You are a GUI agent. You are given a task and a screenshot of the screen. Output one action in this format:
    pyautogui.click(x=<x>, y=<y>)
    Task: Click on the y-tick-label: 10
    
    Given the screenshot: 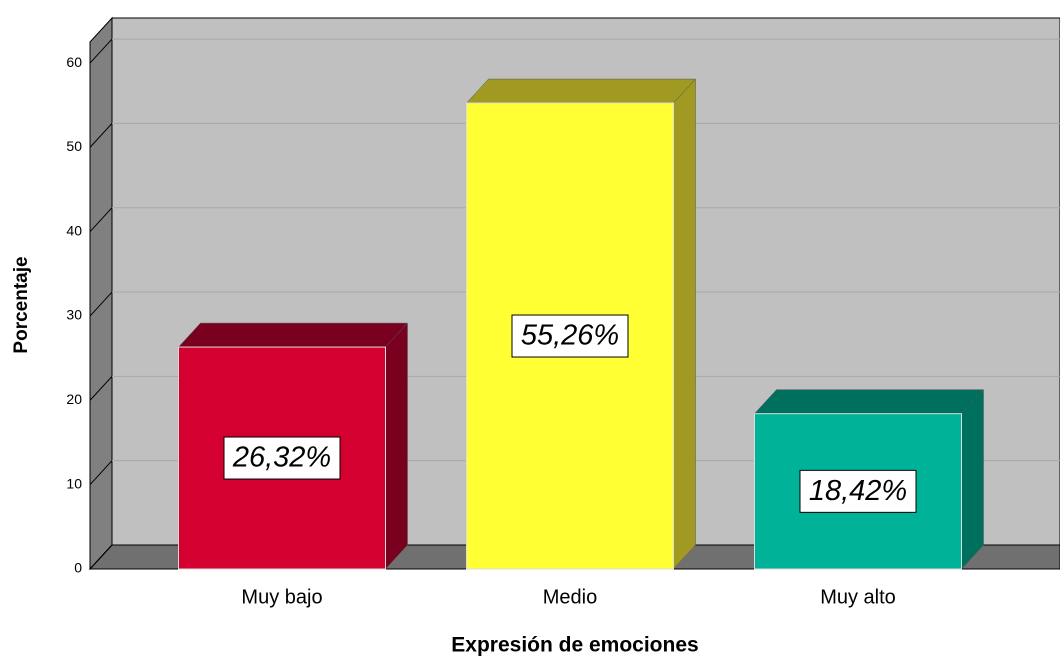 What is the action you would take?
    pyautogui.click(x=74, y=483)
    